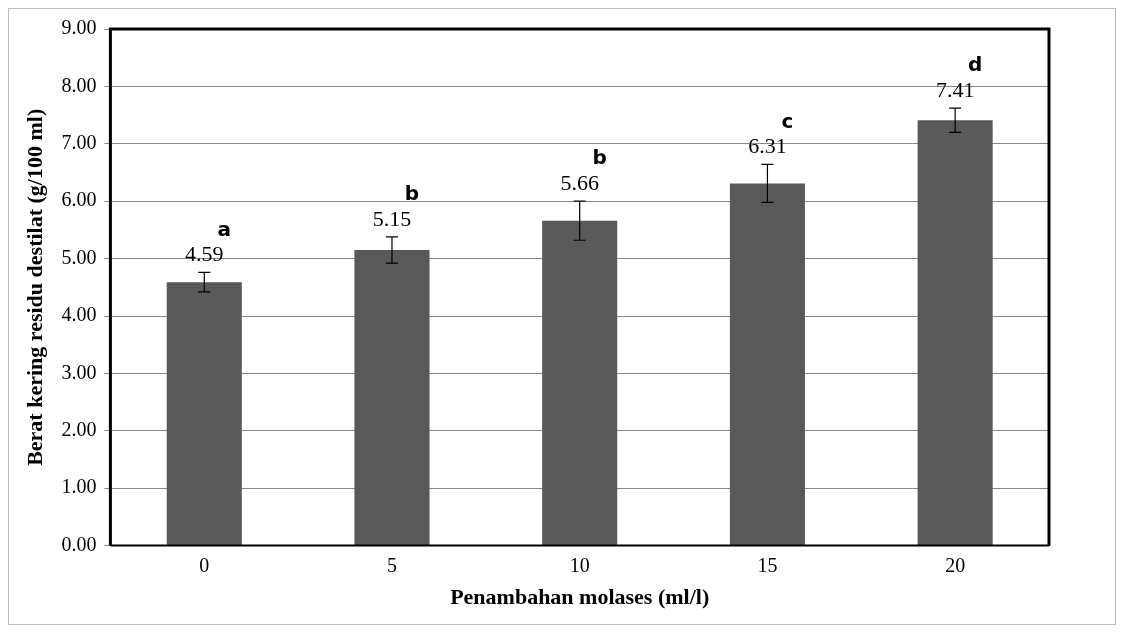 The height and width of the screenshot is (635, 1126). I want to click on y-tick-label: 7.00, so click(79, 142).